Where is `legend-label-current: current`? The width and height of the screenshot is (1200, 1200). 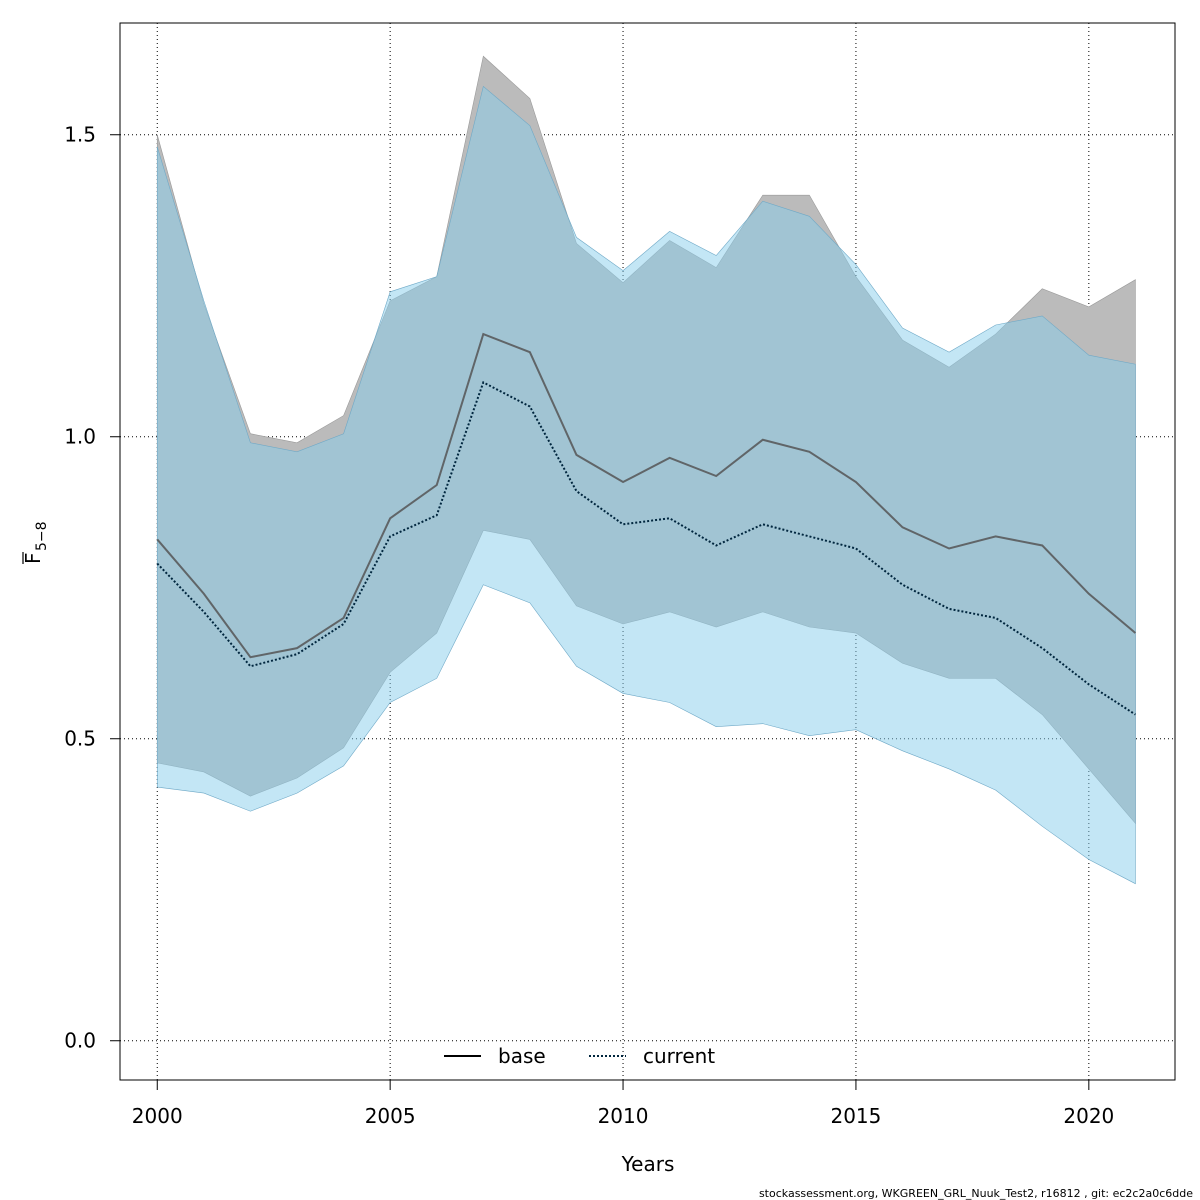
legend-label-current: current is located at coordinates (679, 1056).